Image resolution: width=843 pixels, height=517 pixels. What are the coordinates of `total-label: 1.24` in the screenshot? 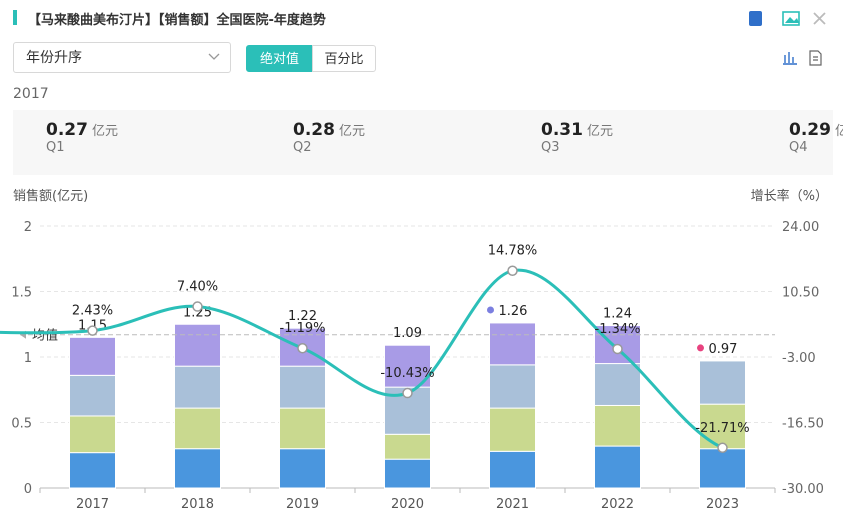 It's located at (617, 314).